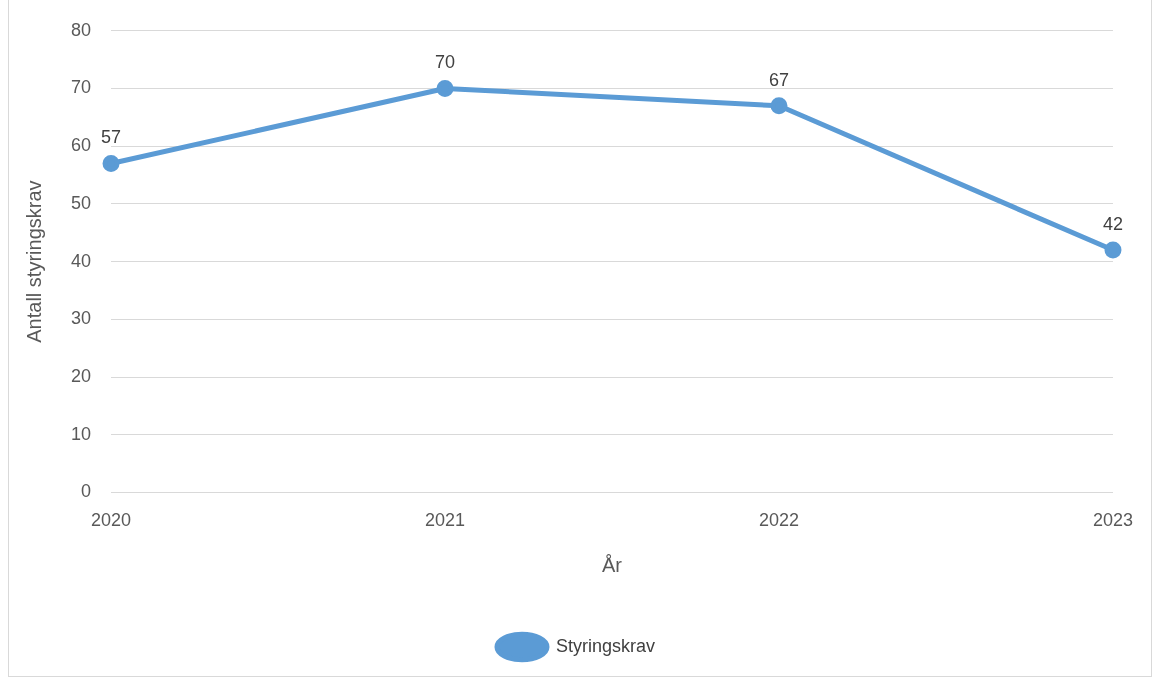 Image resolution: width=1152 pixels, height=677 pixels. I want to click on data-label: 42, so click(1112, 224).